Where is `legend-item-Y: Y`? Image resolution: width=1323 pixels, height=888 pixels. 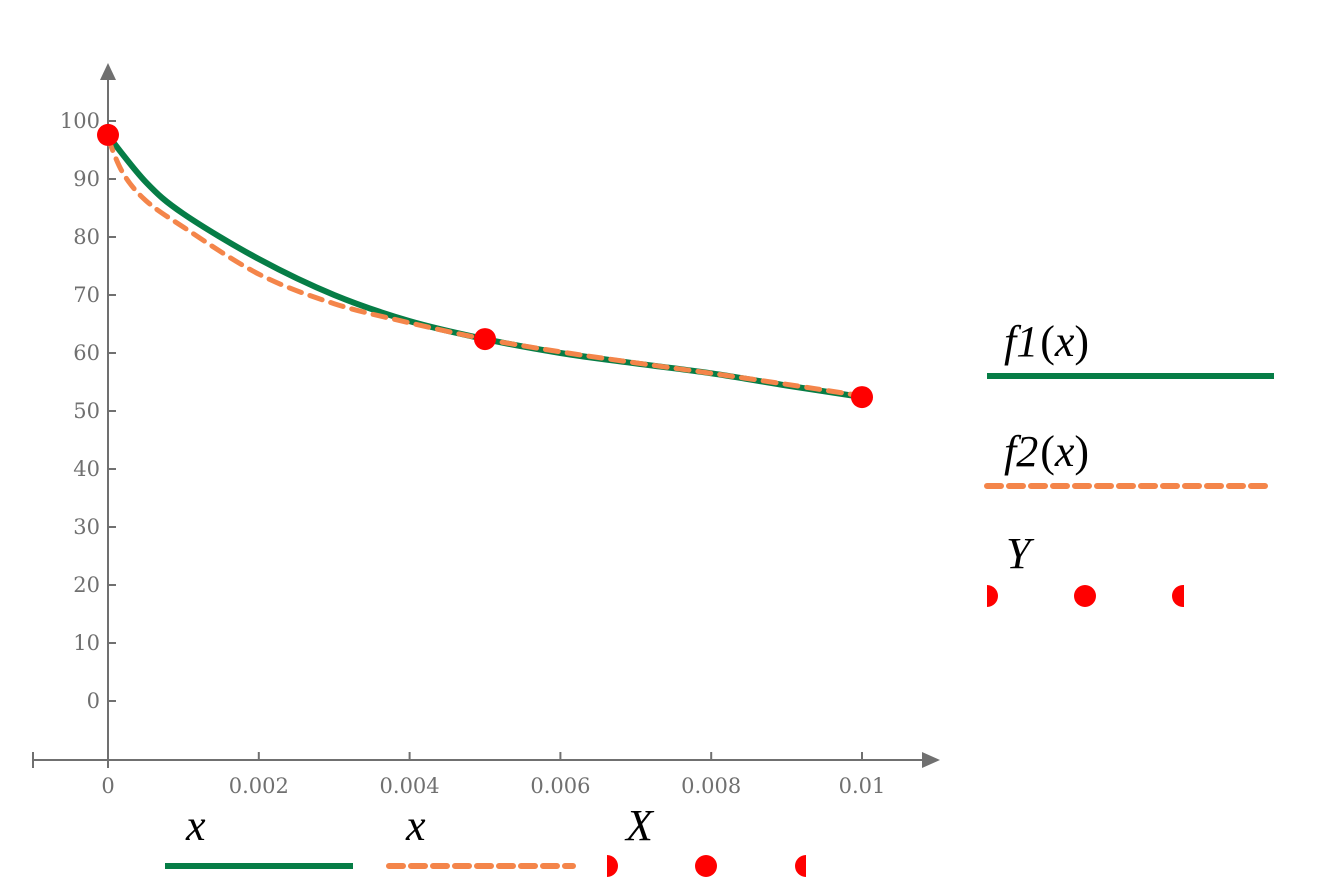 legend-item-Y: Y is located at coordinates (1085, 568).